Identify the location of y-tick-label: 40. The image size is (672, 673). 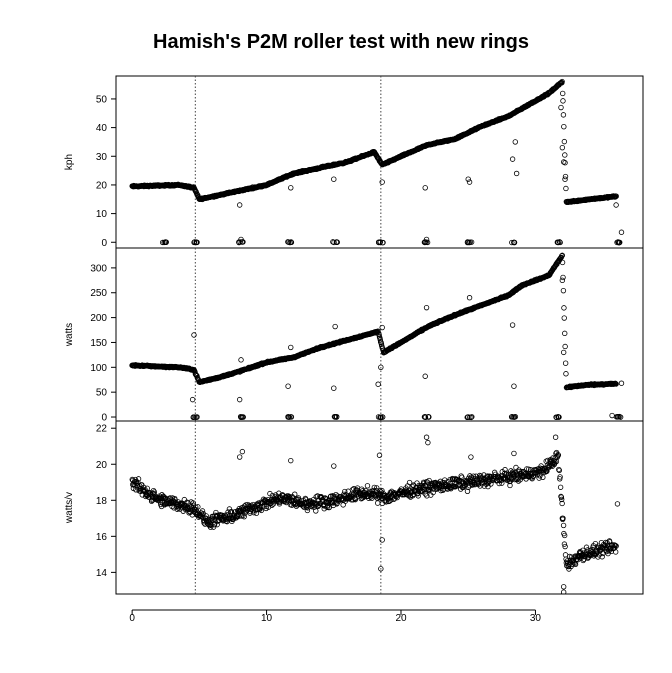
(102, 128).